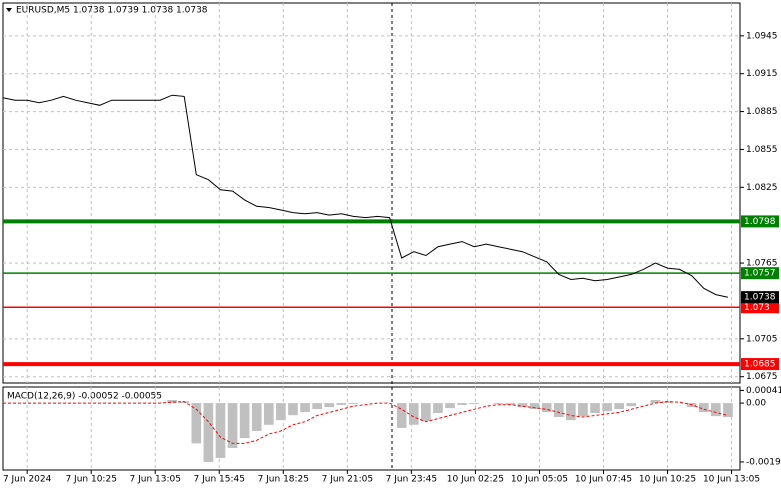 The height and width of the screenshot is (489, 781). Describe the element at coordinates (757, 308) in the screenshot. I see `price-tag-label: 1.073` at that location.